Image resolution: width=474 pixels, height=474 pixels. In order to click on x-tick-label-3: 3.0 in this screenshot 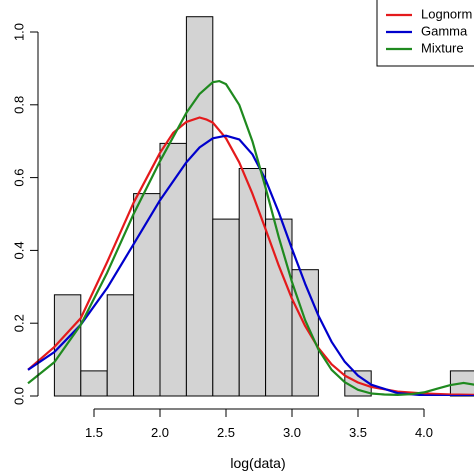, I will do `click(292, 432)`.